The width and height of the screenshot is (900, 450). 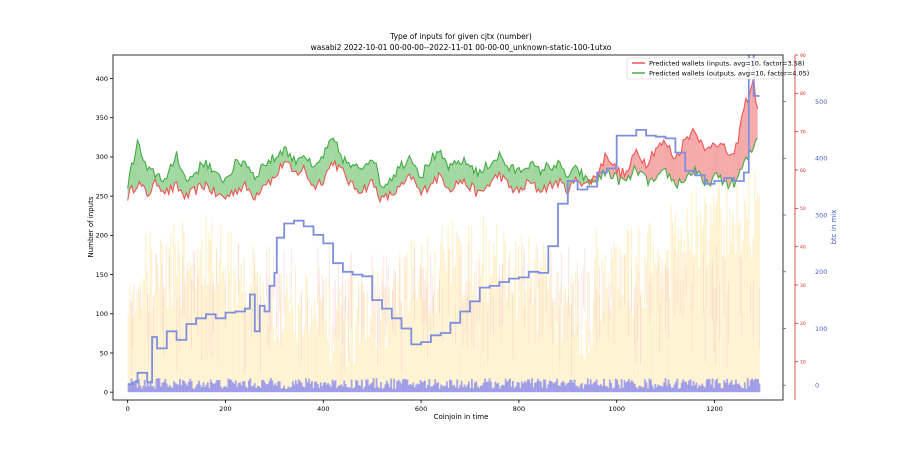 I want to click on y-tick-label: 100, so click(x=102, y=314).